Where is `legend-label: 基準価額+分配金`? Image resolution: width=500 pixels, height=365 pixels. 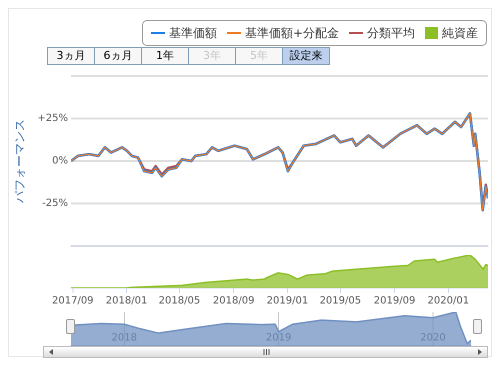 legend-label: 基準価額+分配金 is located at coordinates (291, 33).